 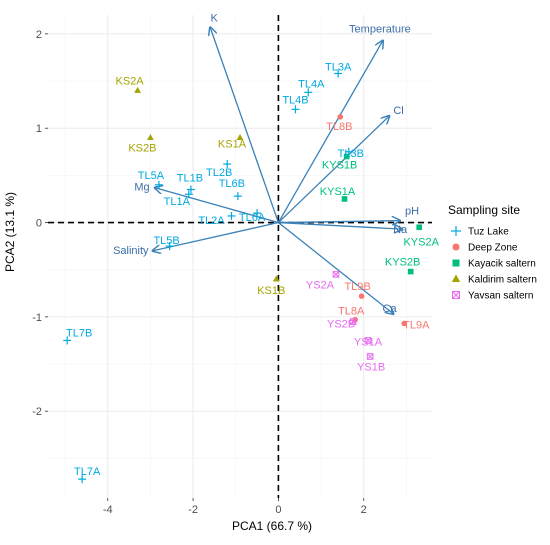 What do you see at coordinates (142, 149) in the screenshot?
I see `point-label-ks2b: KS2B` at bounding box center [142, 149].